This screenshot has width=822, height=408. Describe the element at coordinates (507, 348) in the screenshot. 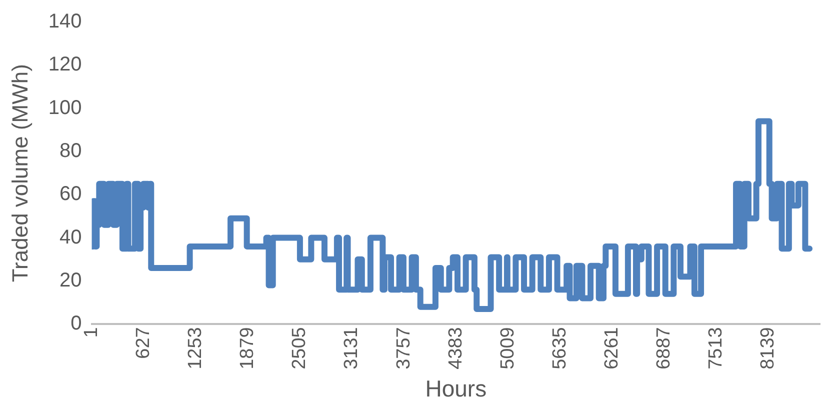

I see `x-tick-label: 5009` at that location.